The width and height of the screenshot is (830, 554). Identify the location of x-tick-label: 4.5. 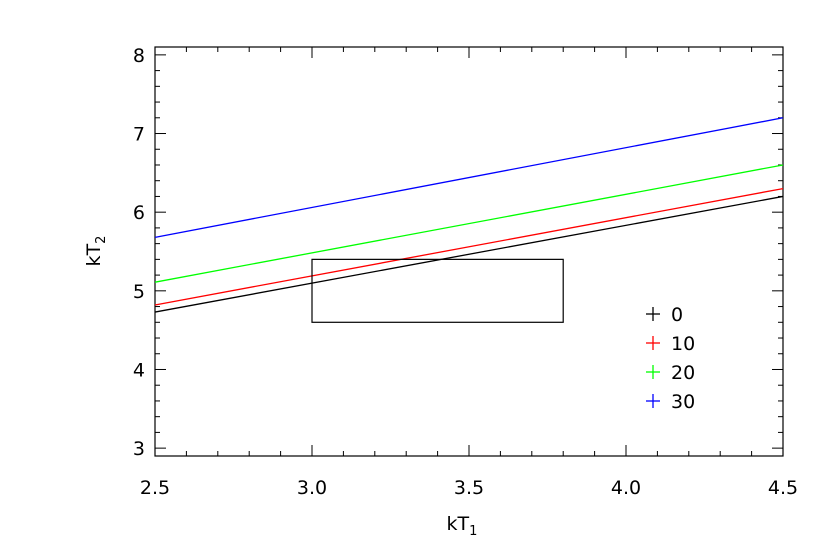
(783, 488).